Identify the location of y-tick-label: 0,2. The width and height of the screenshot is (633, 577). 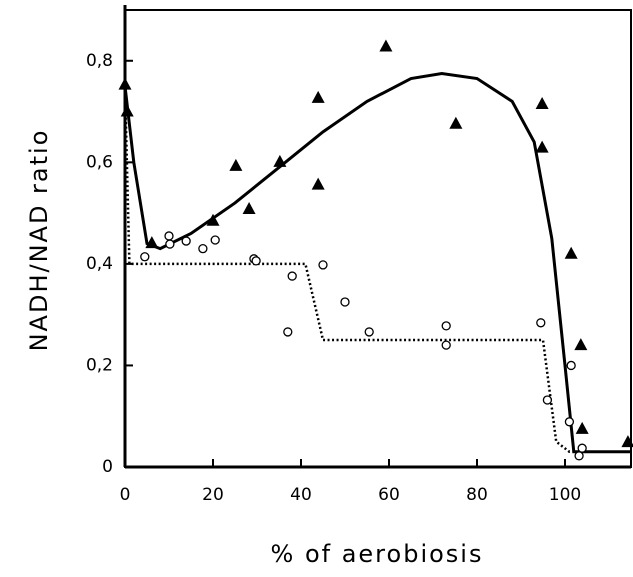
(99, 365).